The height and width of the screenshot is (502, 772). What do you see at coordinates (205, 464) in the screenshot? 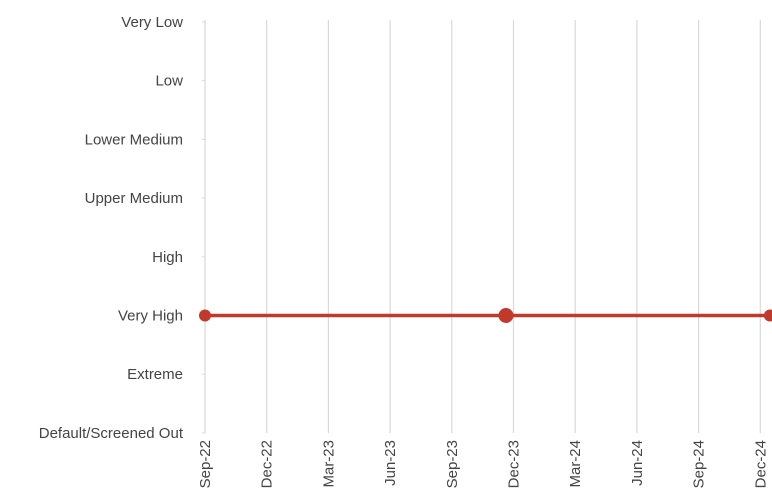
I see `x-tick-label: Sep-22` at bounding box center [205, 464].